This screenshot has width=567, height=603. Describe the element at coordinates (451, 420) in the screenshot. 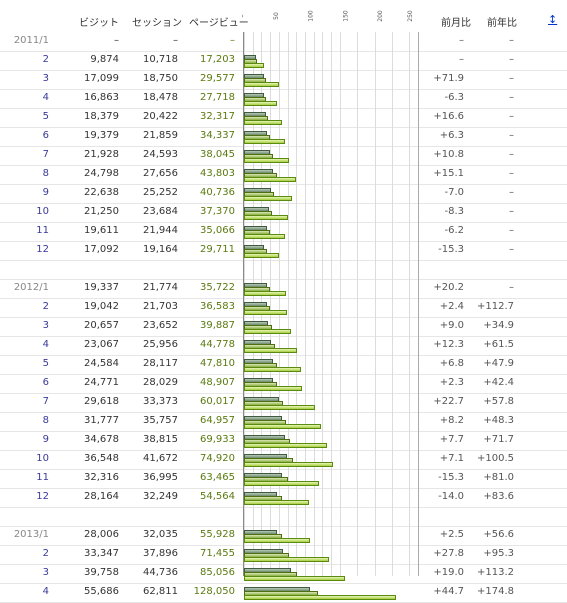

I see `cell-month-over-month: +8.2` at that location.